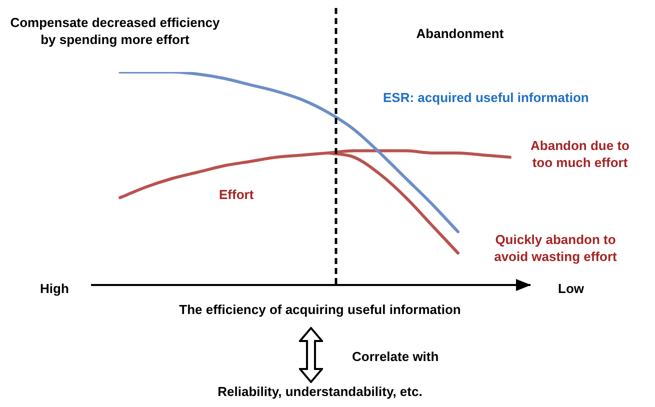 The height and width of the screenshot is (407, 655). Describe the element at coordinates (55, 288) in the screenshot. I see `text: High` at that location.